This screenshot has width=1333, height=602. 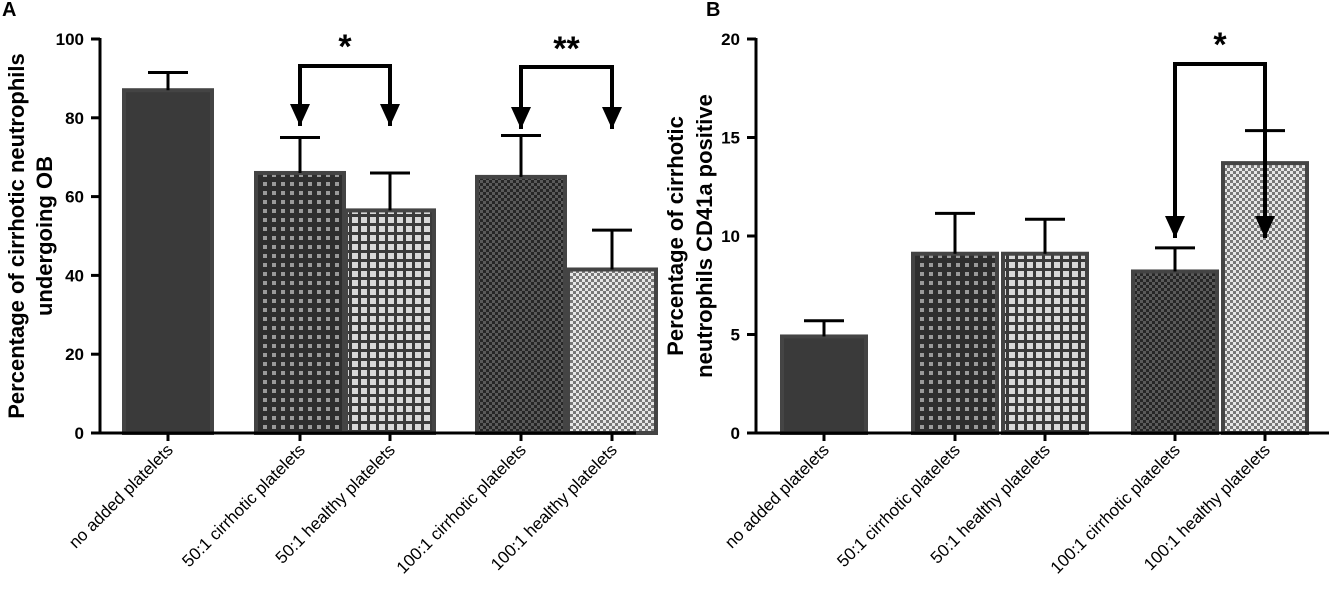 I want to click on y-tick-label: 15, so click(x=730, y=138).